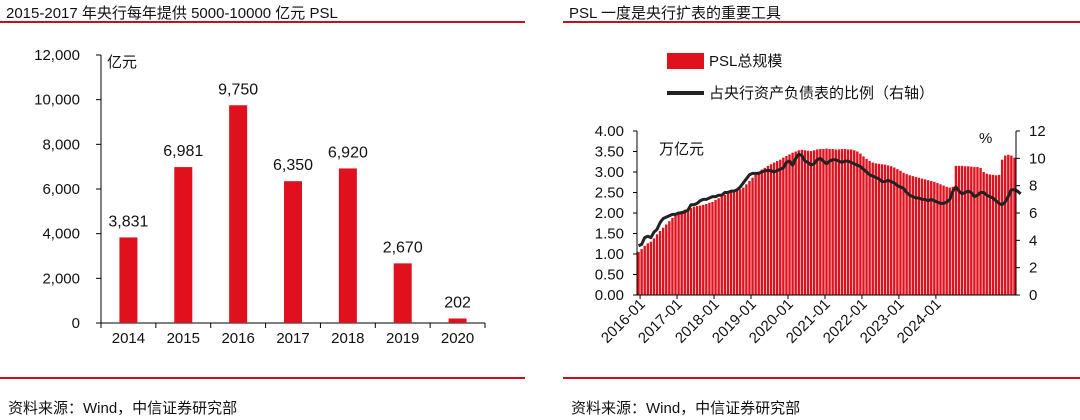  Describe the element at coordinates (609, 254) in the screenshot. I see `left-y-tick-label: 1.00` at that location.